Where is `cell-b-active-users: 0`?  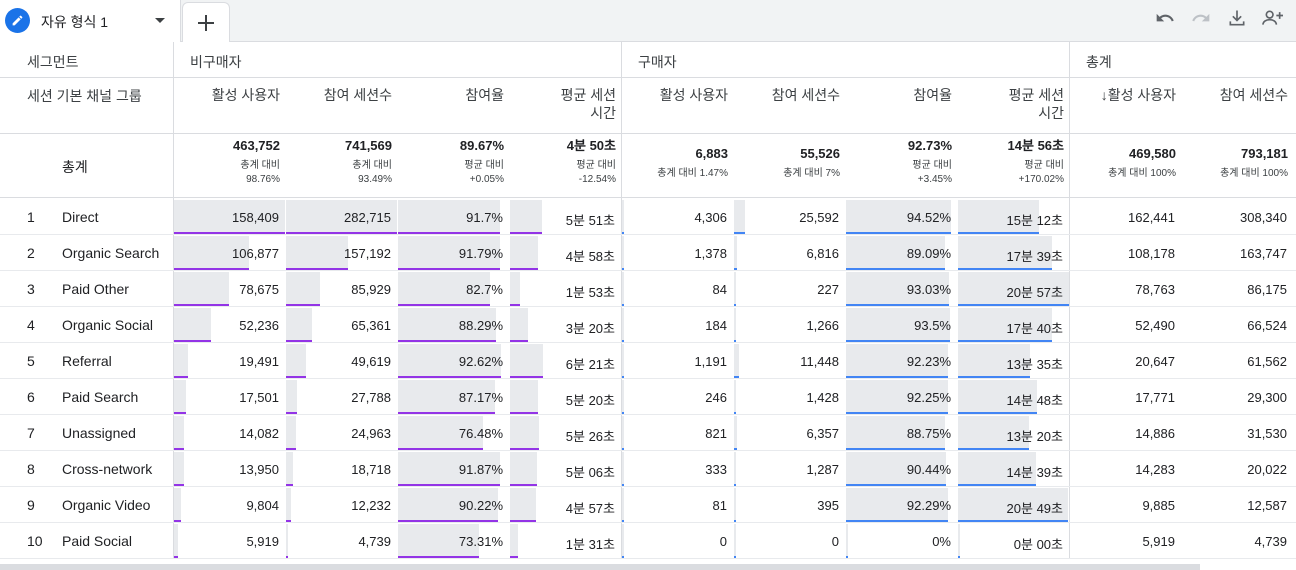 cell-b-active-users: 0 is located at coordinates (677, 541).